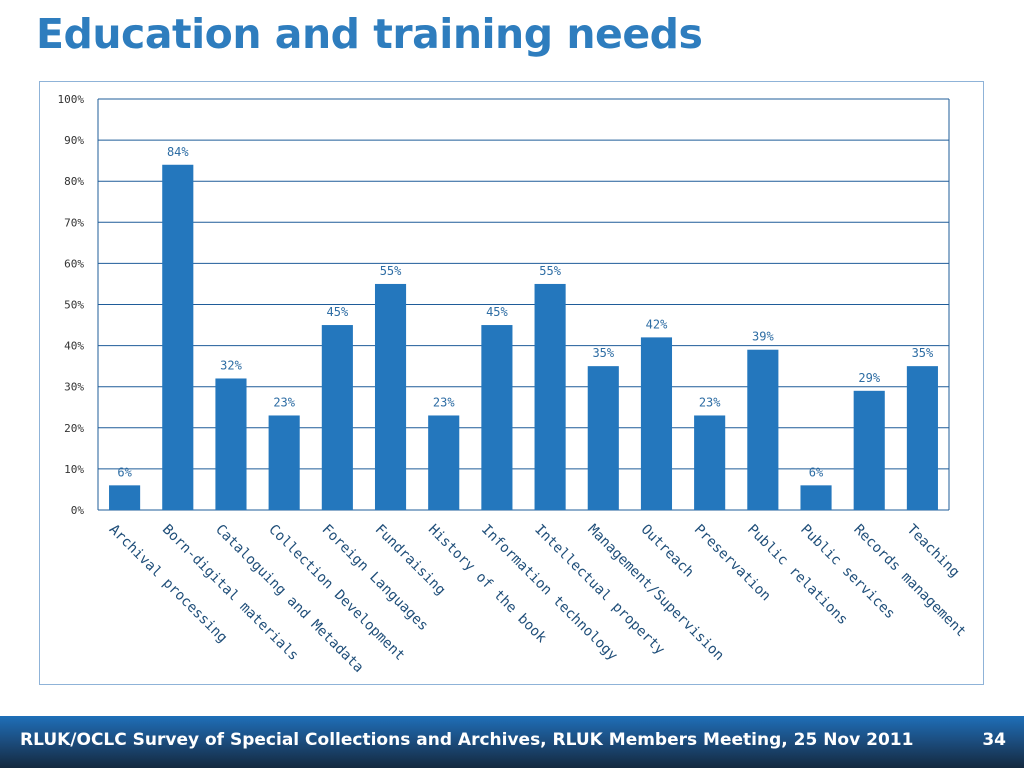 The width and height of the screenshot is (1024, 768). Describe the element at coordinates (657, 324) in the screenshot. I see `data-label: 42%` at that location.